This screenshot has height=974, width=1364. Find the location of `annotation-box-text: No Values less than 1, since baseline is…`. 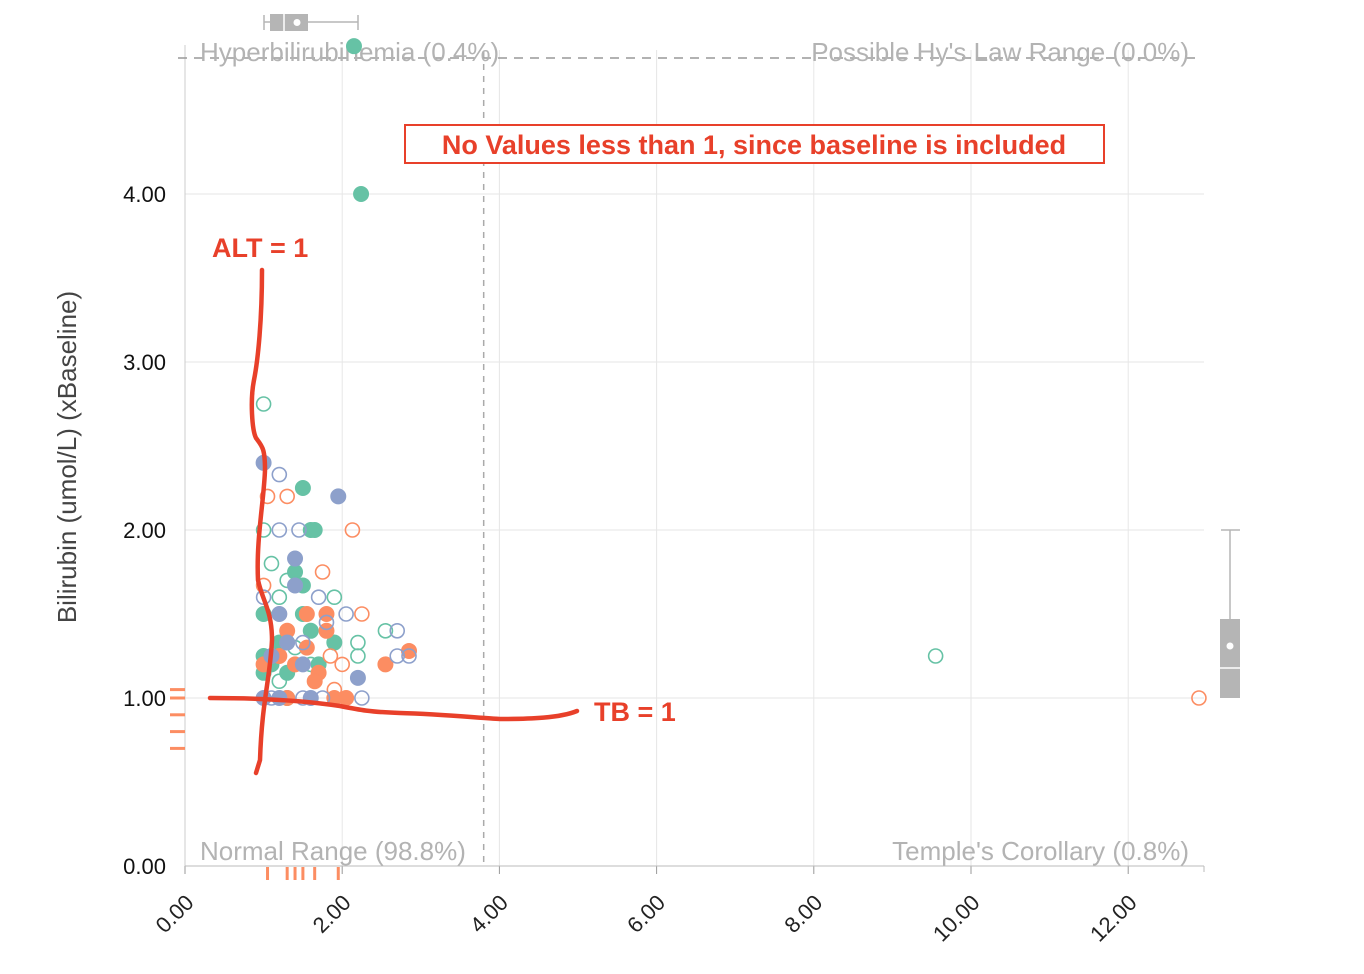

annotation-box-text: No Values less than 1, since baseline is… is located at coordinates (754, 145).